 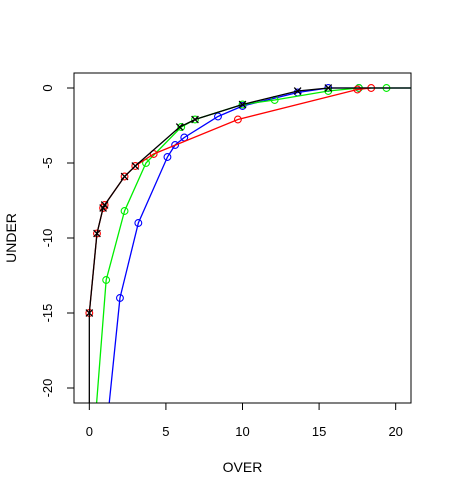 I want to click on x-tick-label: 0, so click(x=89, y=431).